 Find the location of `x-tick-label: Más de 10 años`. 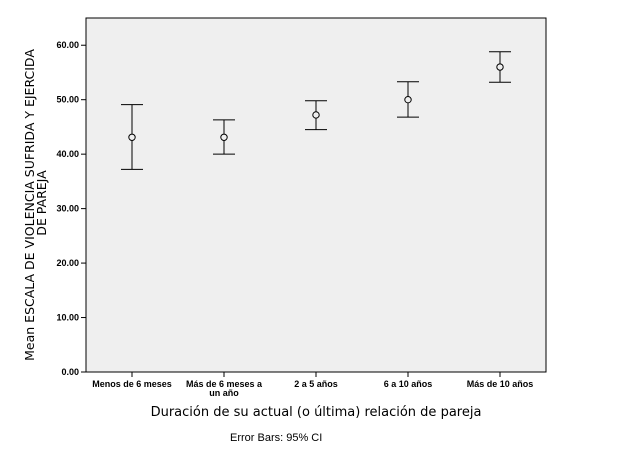

x-tick-label: Más de 10 años is located at coordinates (500, 384).